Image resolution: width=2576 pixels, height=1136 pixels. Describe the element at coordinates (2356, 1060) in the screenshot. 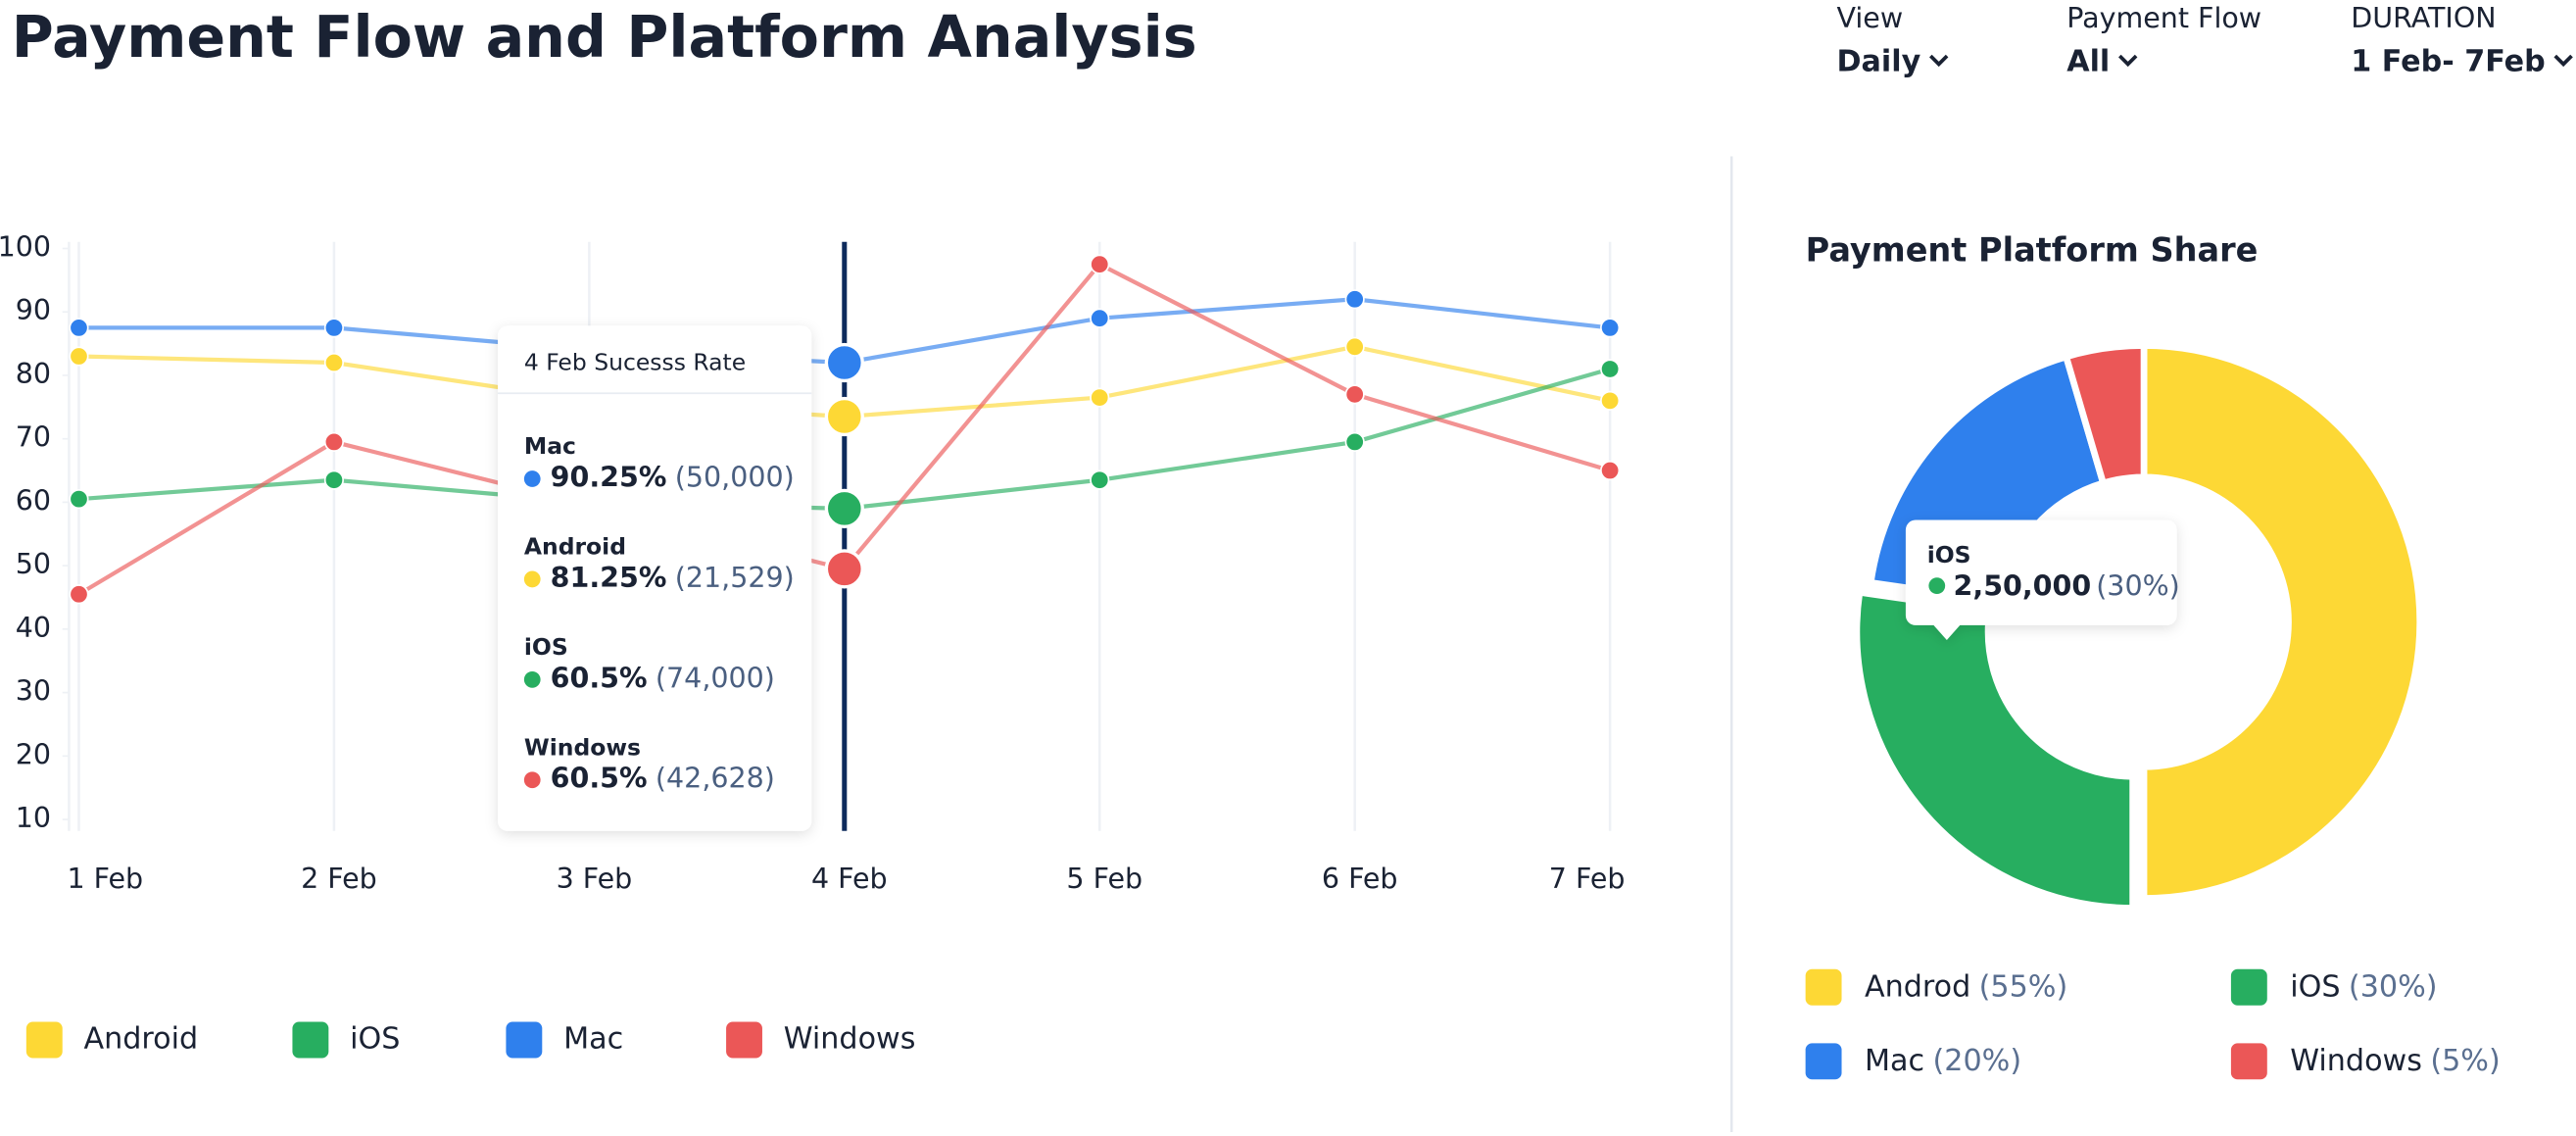

I see `legend-name: Windows` at that location.